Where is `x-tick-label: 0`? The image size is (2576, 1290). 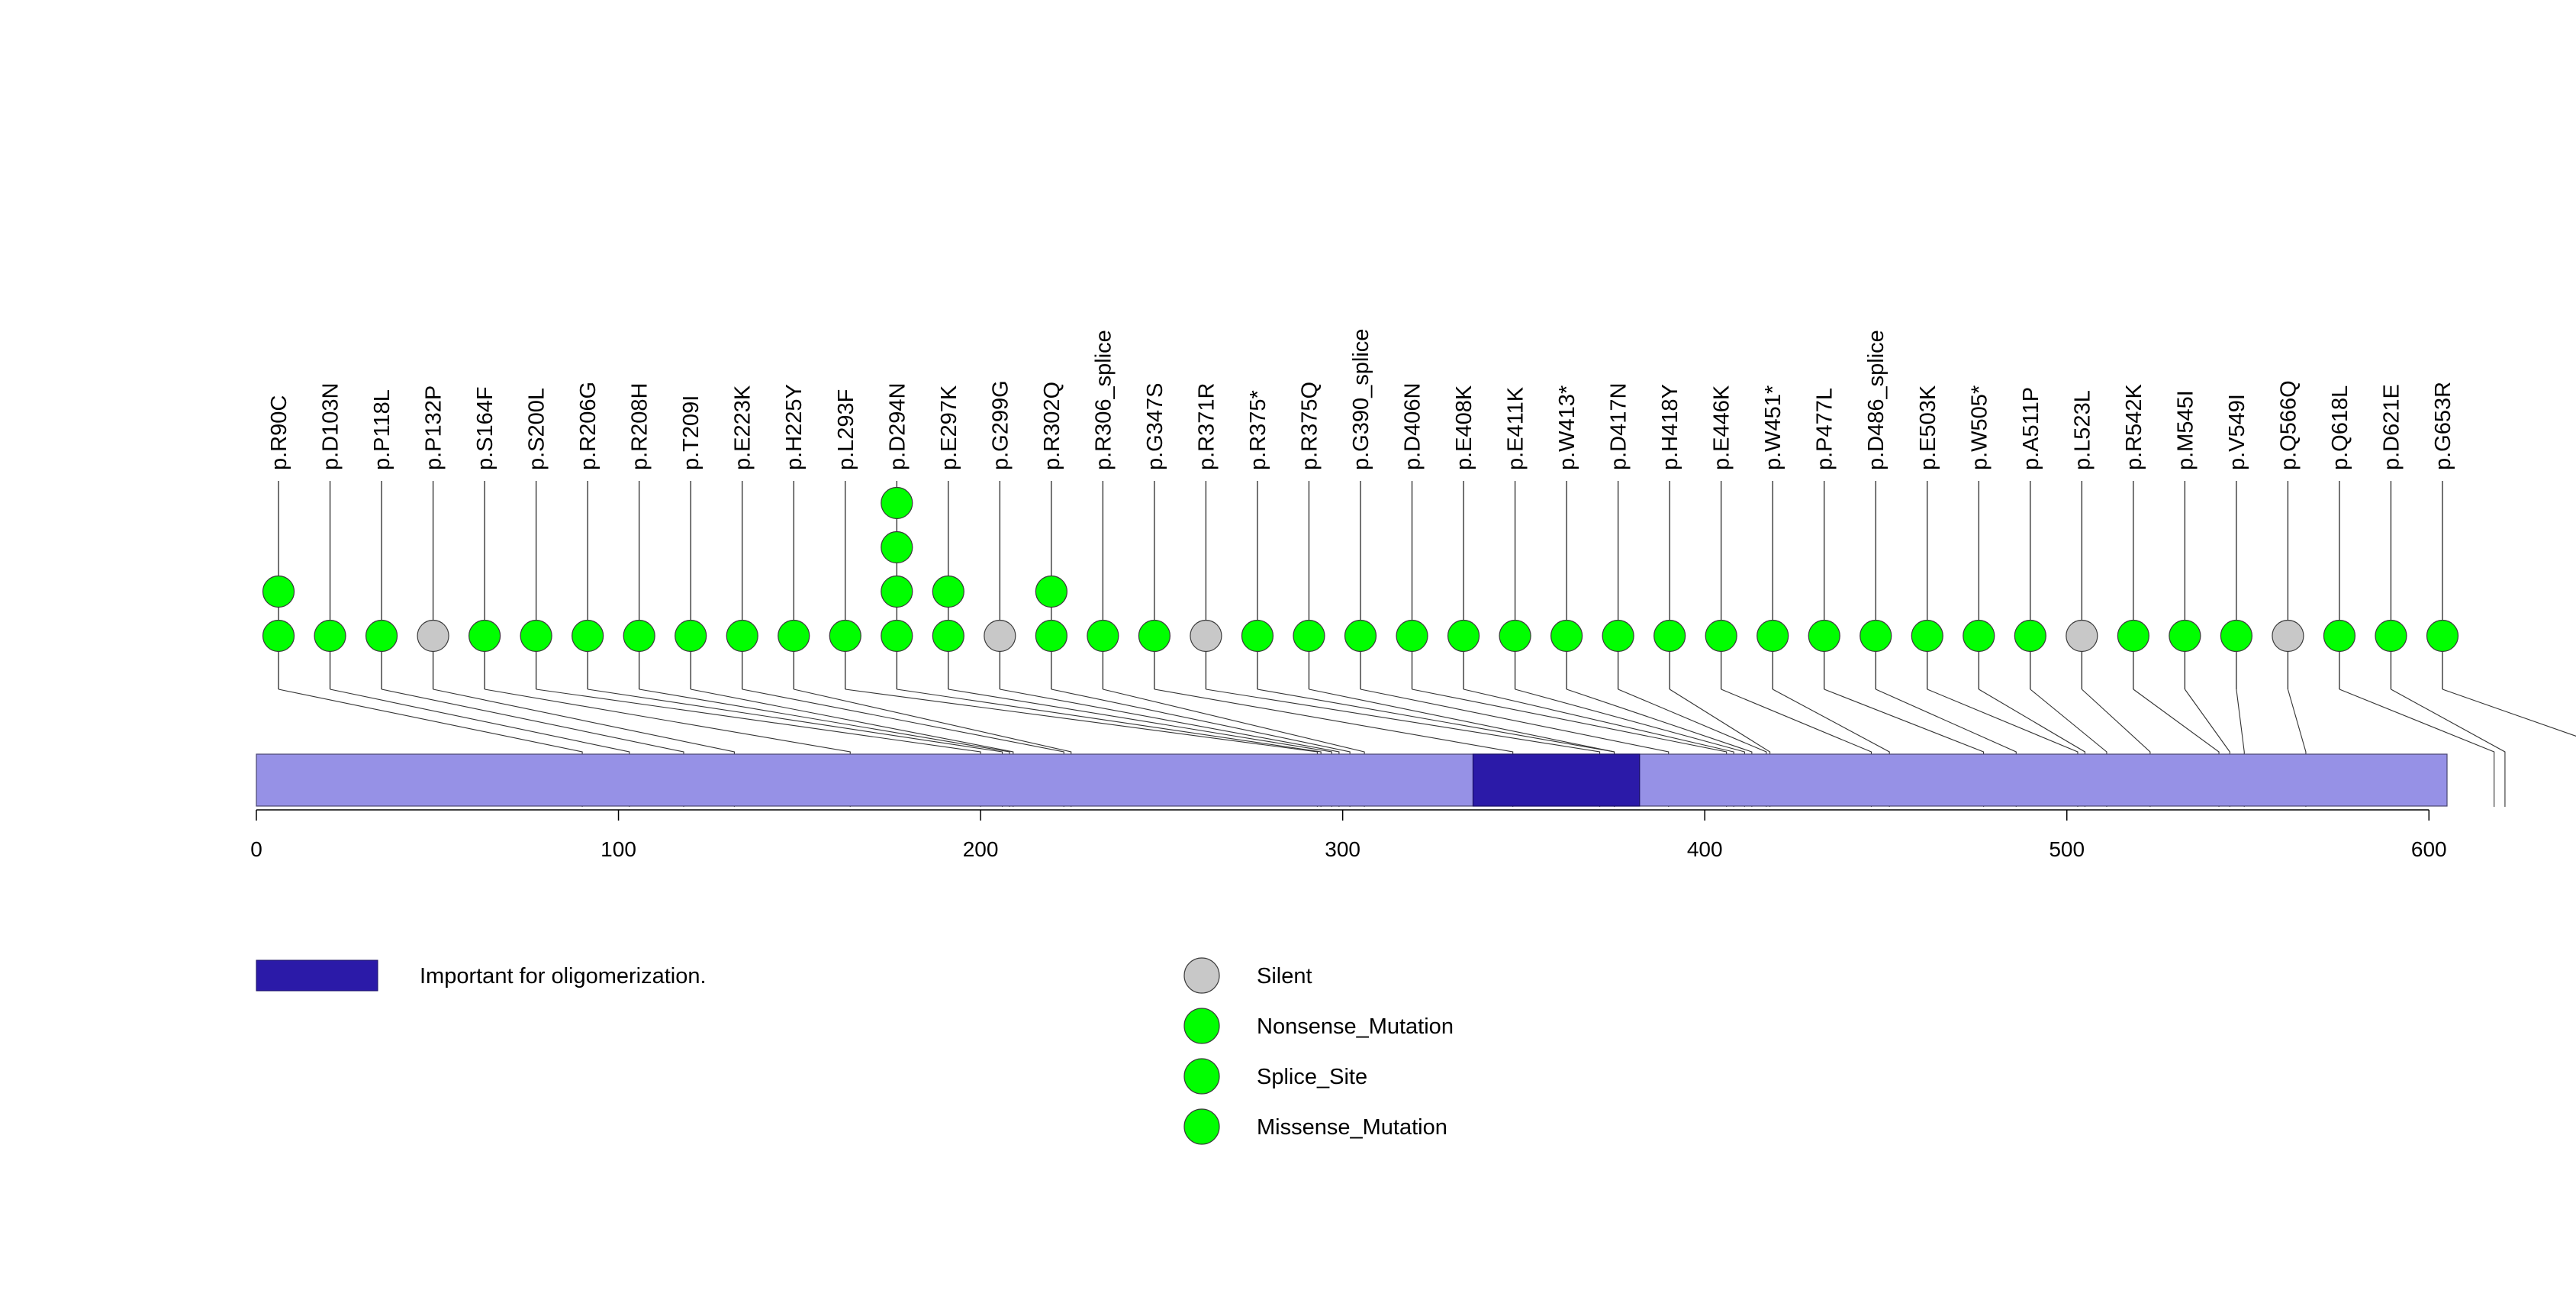 x-tick-label: 0 is located at coordinates (256, 849).